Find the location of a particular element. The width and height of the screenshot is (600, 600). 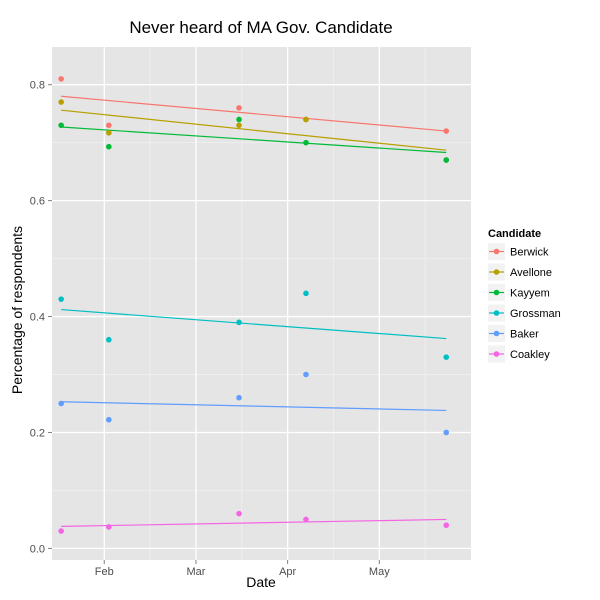

x-axis-title: Date is located at coordinates (261, 582).